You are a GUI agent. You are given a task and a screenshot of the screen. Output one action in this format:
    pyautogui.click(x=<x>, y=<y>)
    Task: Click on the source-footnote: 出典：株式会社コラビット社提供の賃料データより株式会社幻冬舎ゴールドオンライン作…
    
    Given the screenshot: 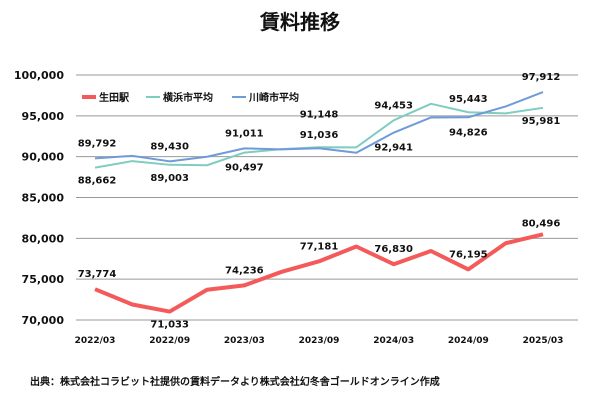 What is the action you would take?
    pyautogui.click(x=235, y=382)
    